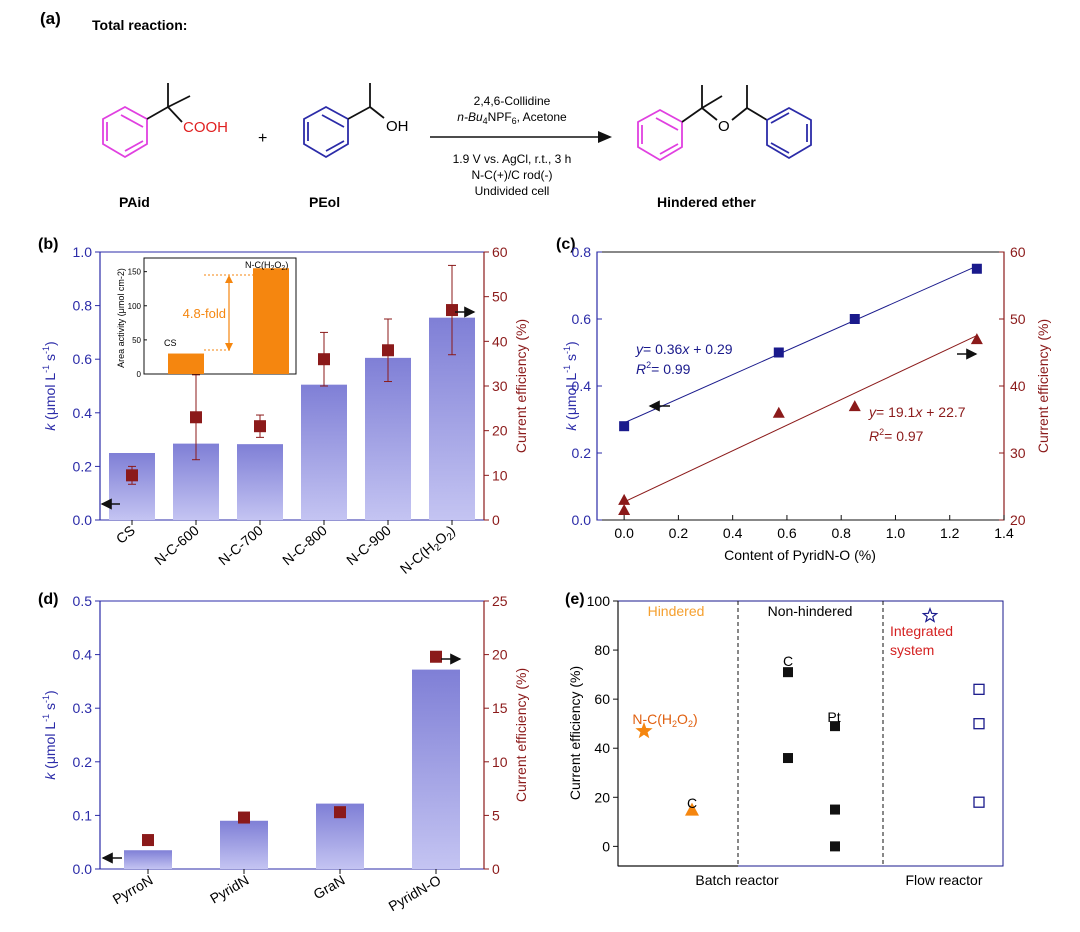 This screenshot has height=932, width=1080. What do you see at coordinates (724, 104) in the screenshot?
I see `ether-chain` at bounding box center [724, 104].